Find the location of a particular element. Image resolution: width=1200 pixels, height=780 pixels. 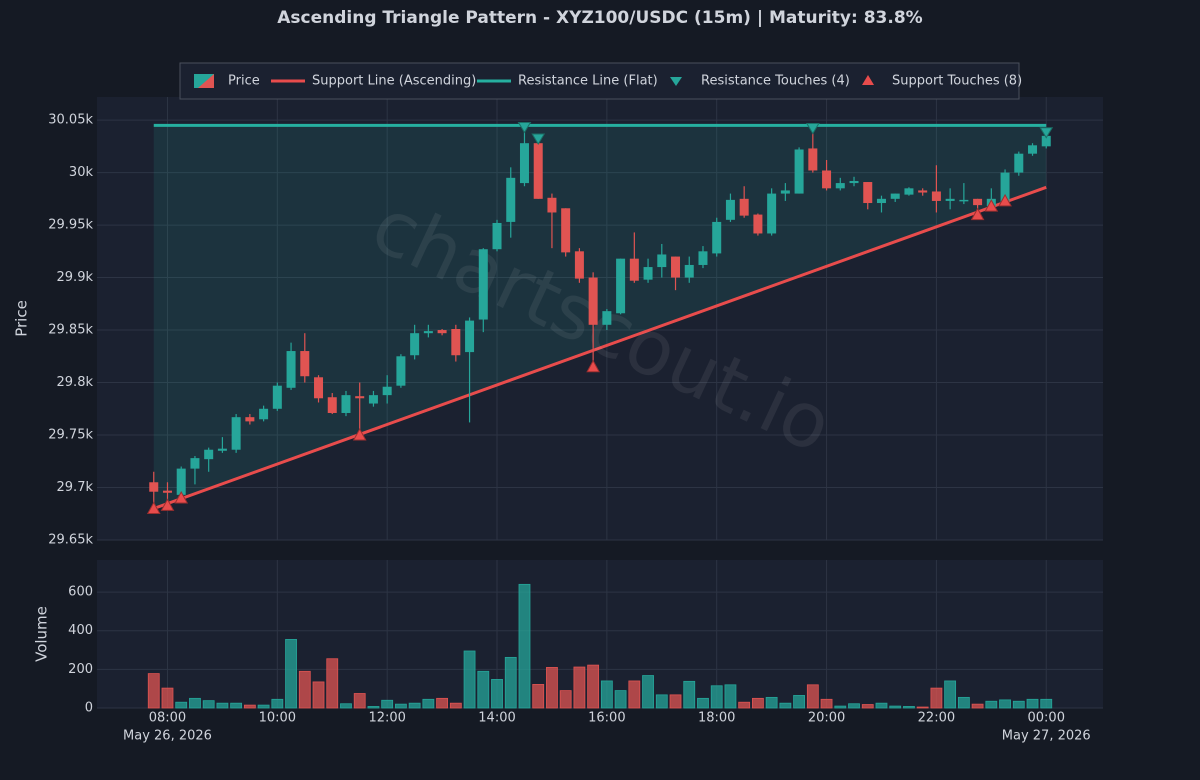

y-tick-label: 400 is located at coordinates (80, 630).